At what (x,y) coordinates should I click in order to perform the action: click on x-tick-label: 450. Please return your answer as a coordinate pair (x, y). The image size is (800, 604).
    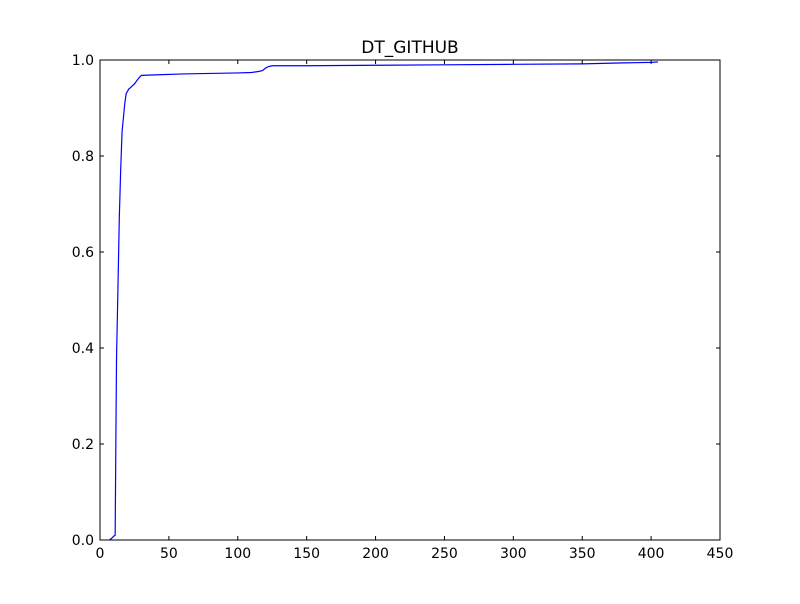
    Looking at the image, I should click on (720, 554).